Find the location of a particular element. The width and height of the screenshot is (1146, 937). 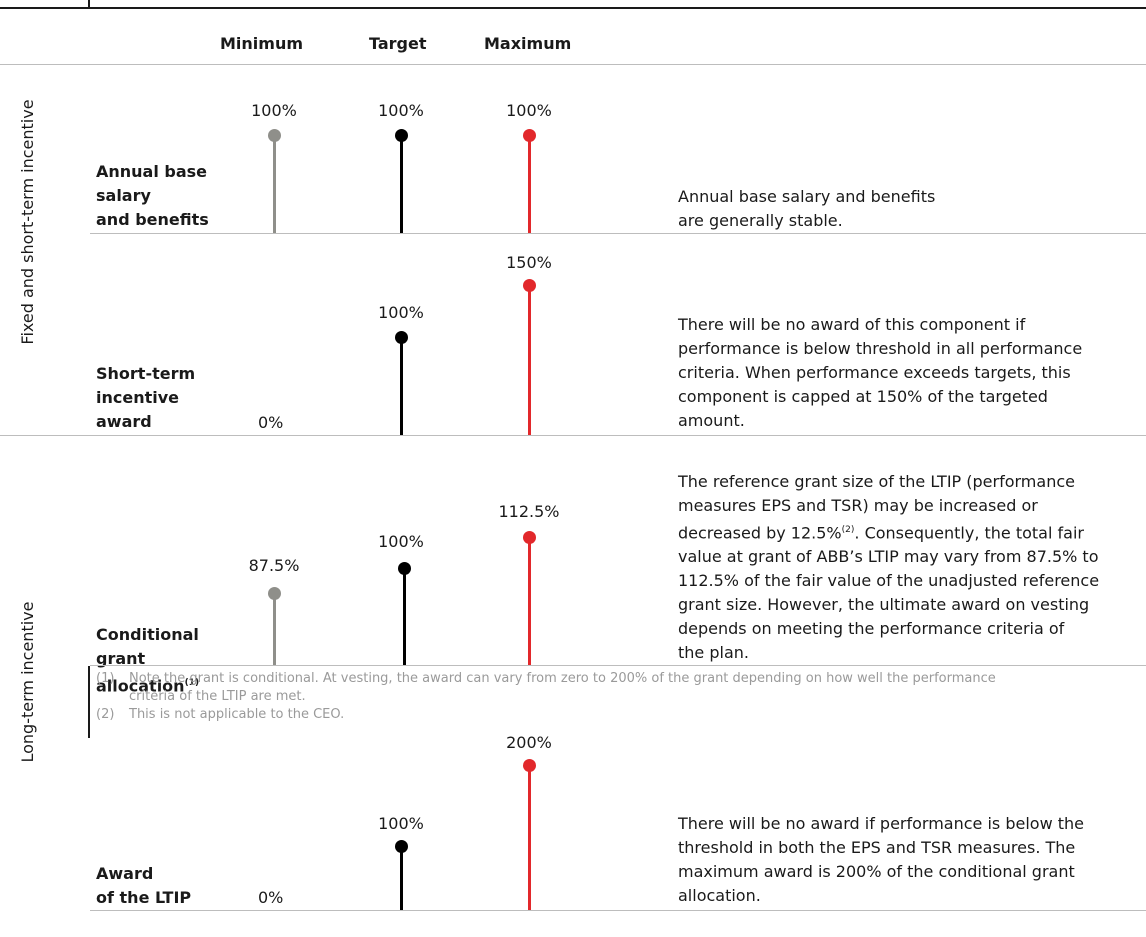

ltip-maximum-value: 200% is located at coordinates (529, 742).